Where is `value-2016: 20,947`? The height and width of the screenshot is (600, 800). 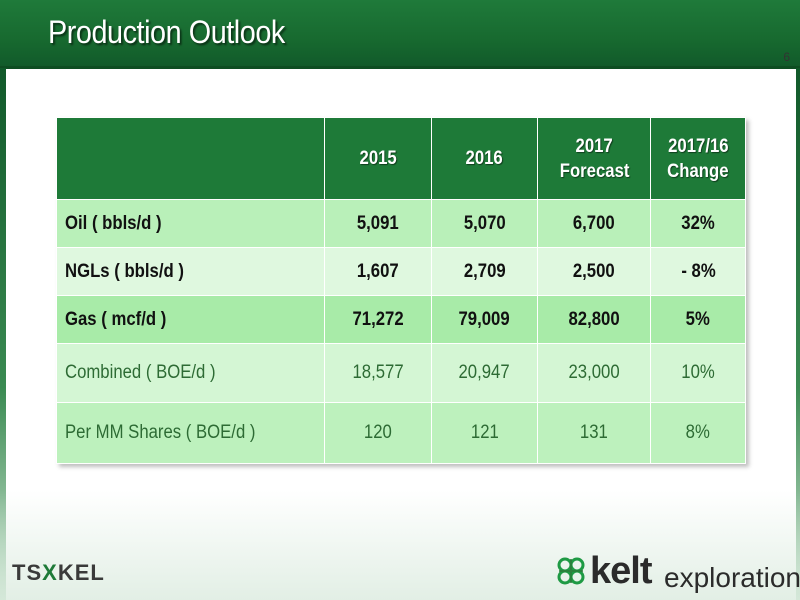
value-2016: 20,947 is located at coordinates (484, 372).